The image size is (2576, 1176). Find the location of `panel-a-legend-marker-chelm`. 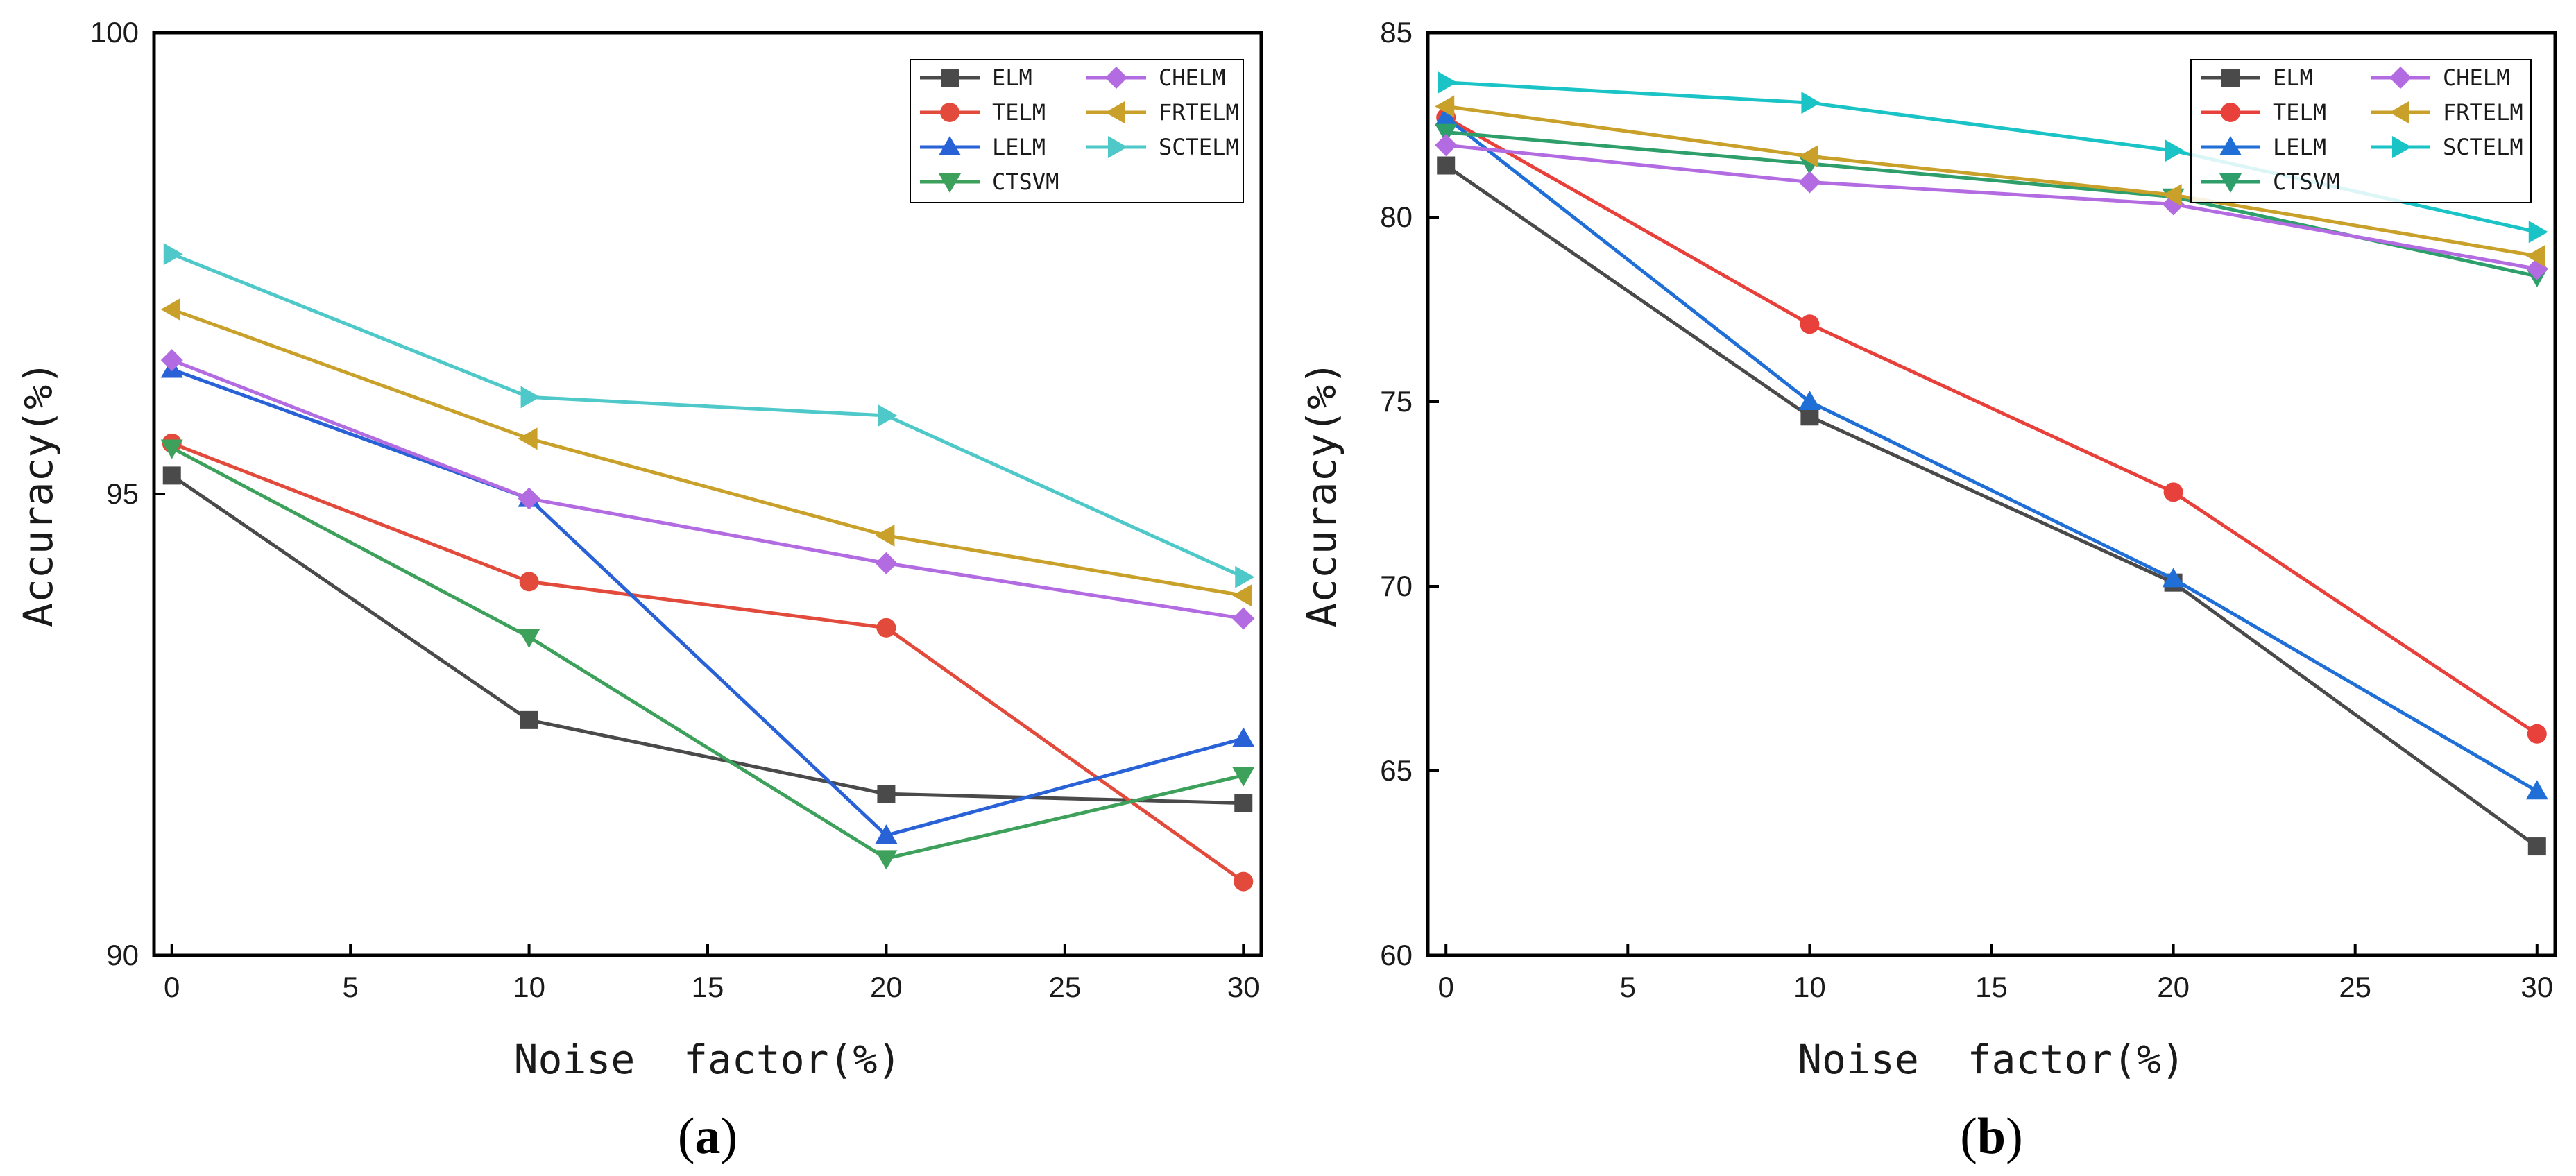

panel-a-legend-marker-chelm is located at coordinates (1116, 78).